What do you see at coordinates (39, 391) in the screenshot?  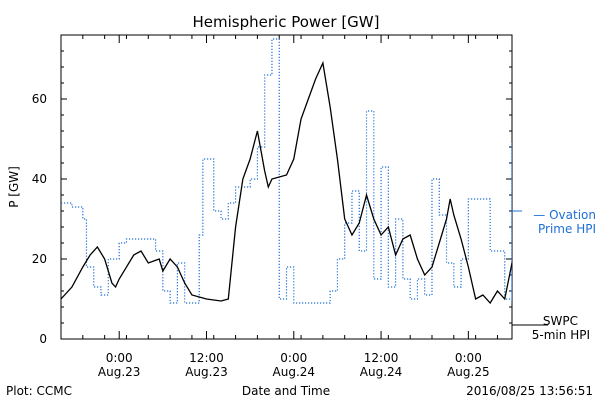 I see `footer-left: Plot: CCMC` at bounding box center [39, 391].